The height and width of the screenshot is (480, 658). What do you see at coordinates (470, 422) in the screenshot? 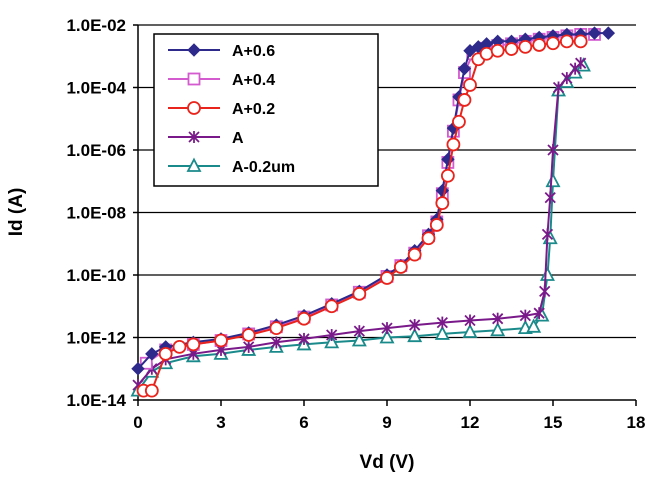
I see `x-tick-label: 12` at bounding box center [470, 422].